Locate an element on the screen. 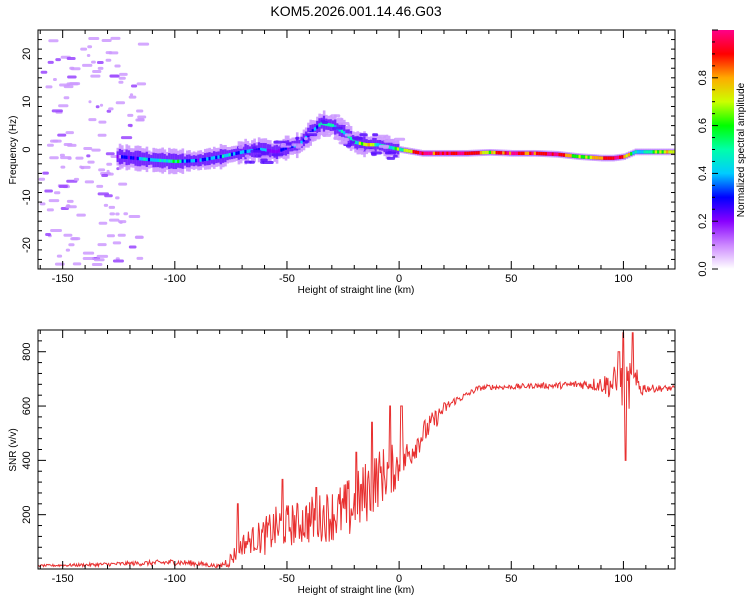 Image resolution: width=750 pixels, height=600 pixels. snr-xtick-label: -100 is located at coordinates (175, 579).